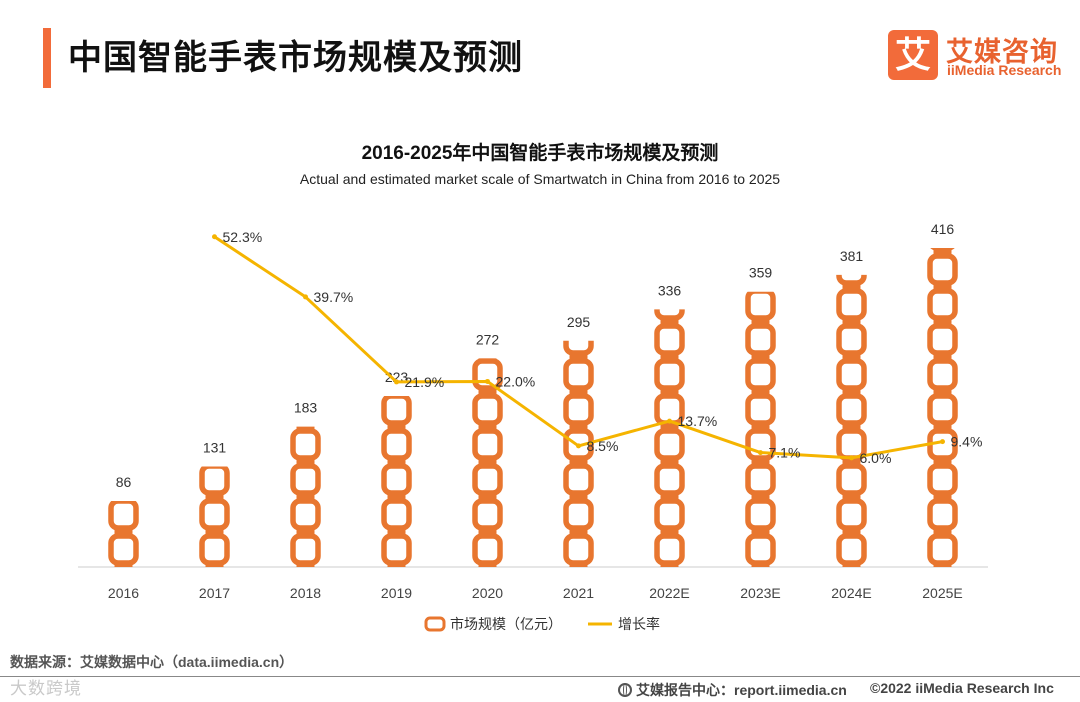 Image resolution: width=1080 pixels, height=702 pixels. What do you see at coordinates (760, 593) in the screenshot?
I see `x-tick-label-2023E: 2023E` at bounding box center [760, 593].